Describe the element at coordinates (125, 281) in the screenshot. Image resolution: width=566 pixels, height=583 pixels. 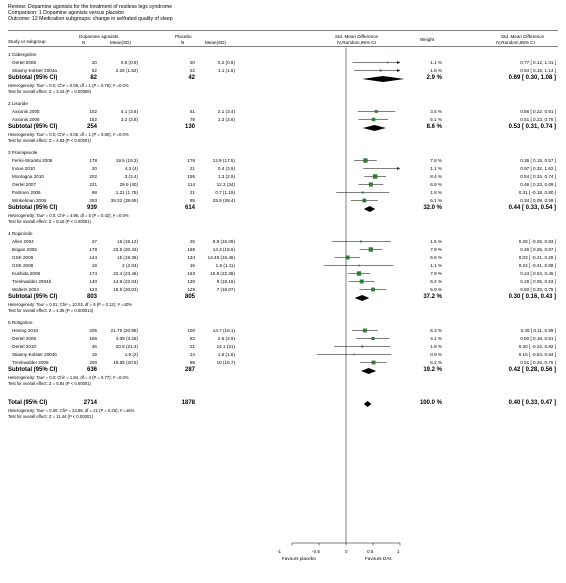
I see `exp-mean-cell: 14.8 (22.04)` at that location.